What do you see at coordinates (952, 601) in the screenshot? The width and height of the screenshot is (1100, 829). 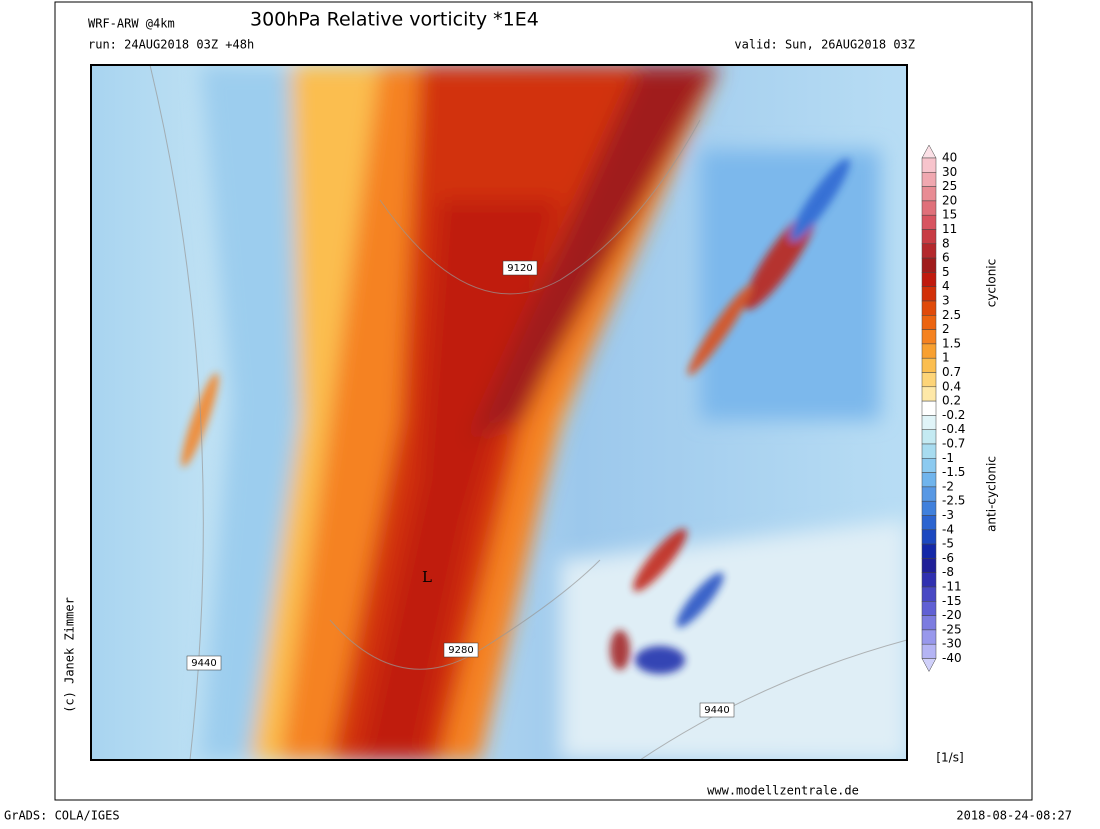 I see `colorbar-label: -15` at bounding box center [952, 601].